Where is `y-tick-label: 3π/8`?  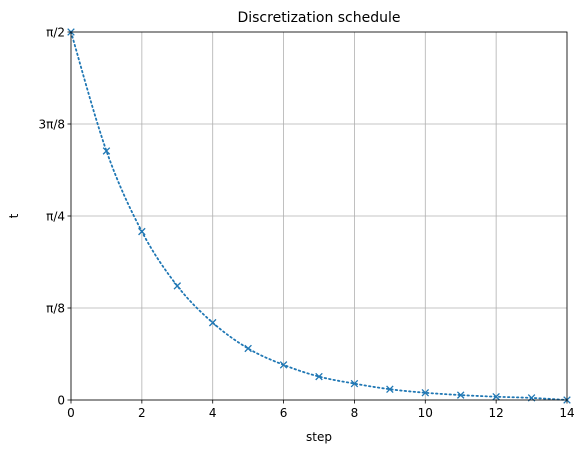 y-tick-label: 3π/8 is located at coordinates (51, 125).